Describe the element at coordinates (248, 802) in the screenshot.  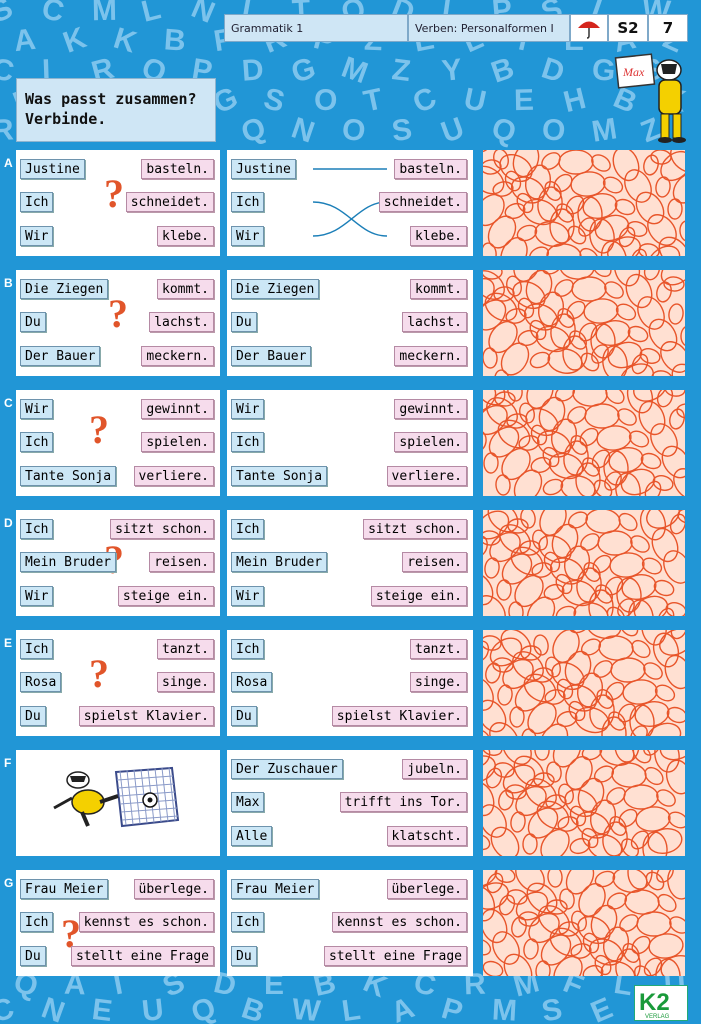
I see `subject-chip: Max` at that location.